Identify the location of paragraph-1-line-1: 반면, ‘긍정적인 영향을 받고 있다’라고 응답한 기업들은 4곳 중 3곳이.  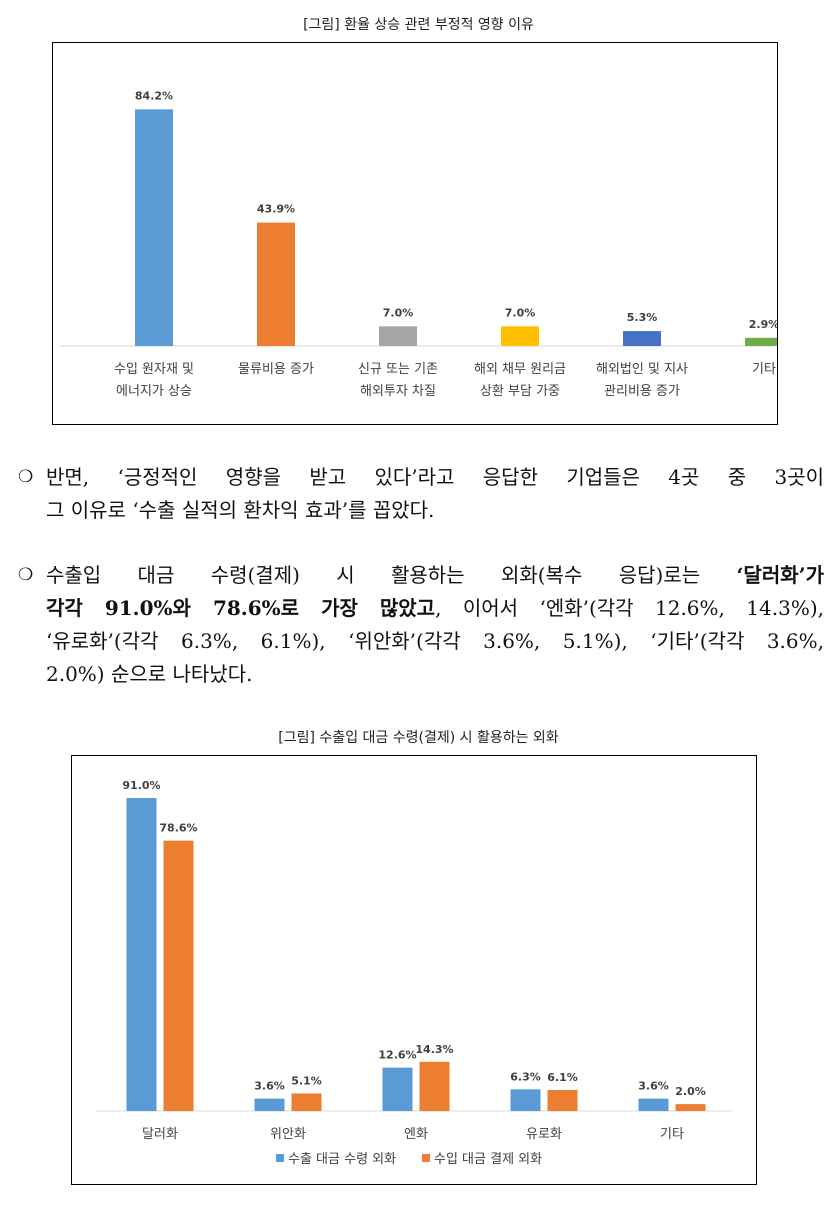
(435, 477).